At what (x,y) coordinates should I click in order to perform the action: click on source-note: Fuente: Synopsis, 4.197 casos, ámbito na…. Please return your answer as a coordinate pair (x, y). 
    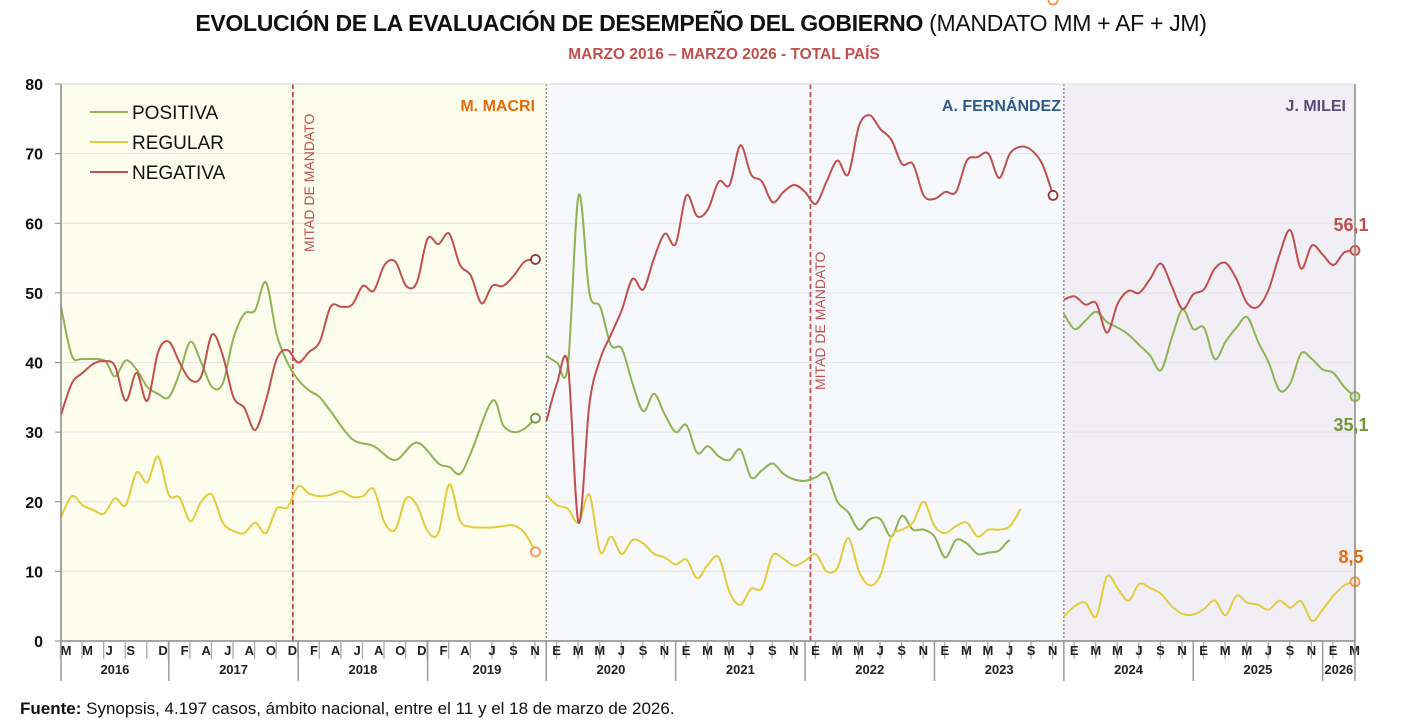
    Looking at the image, I should click on (347, 709).